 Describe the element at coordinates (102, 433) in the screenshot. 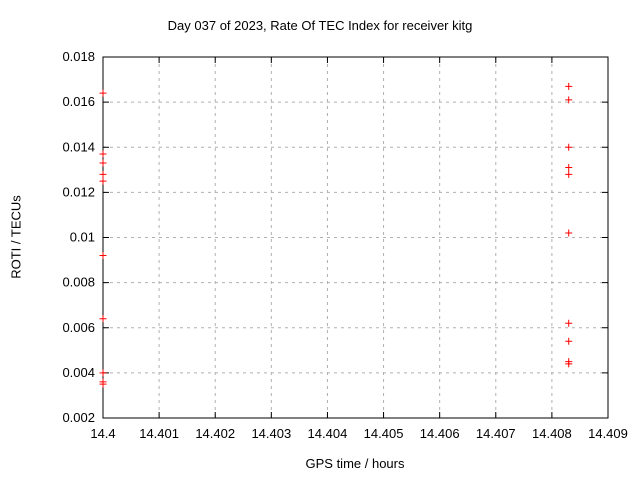

I see `x-tick-label: 14.4` at that location.